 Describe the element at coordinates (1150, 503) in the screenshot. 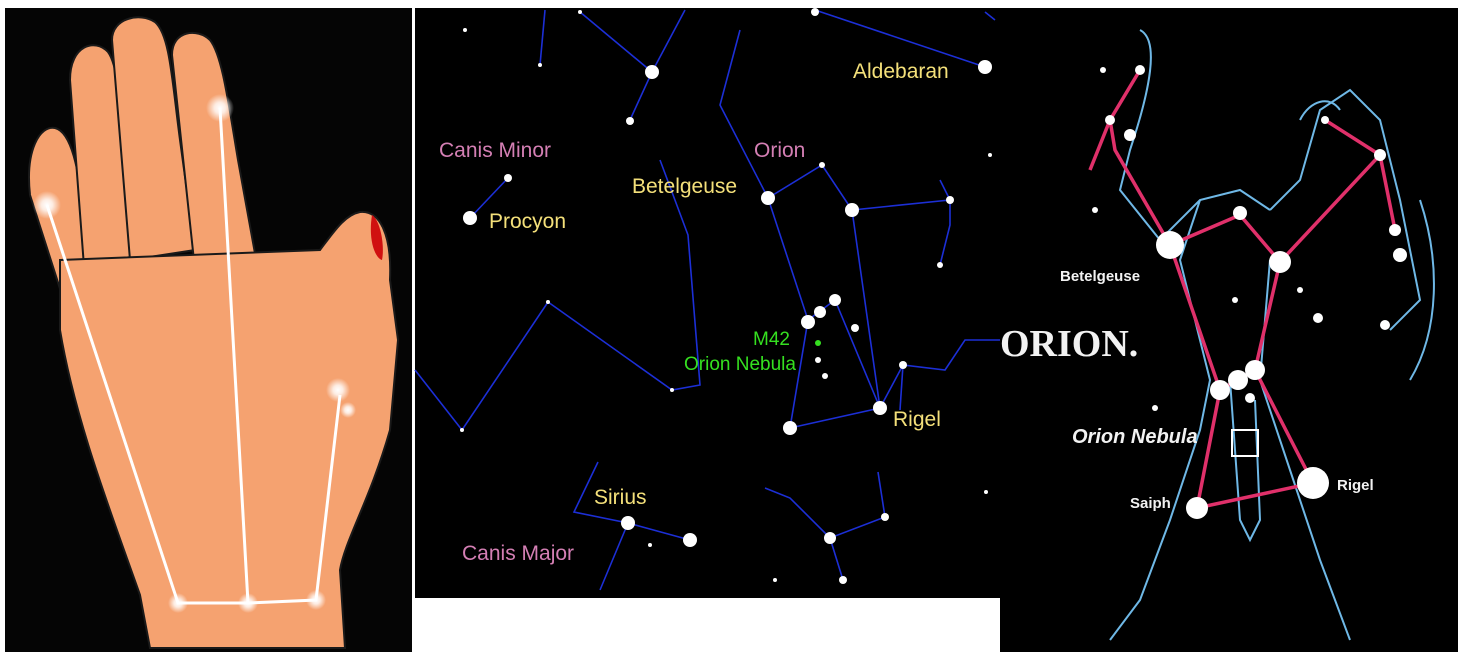

I see `star-label: Saiph` at that location.